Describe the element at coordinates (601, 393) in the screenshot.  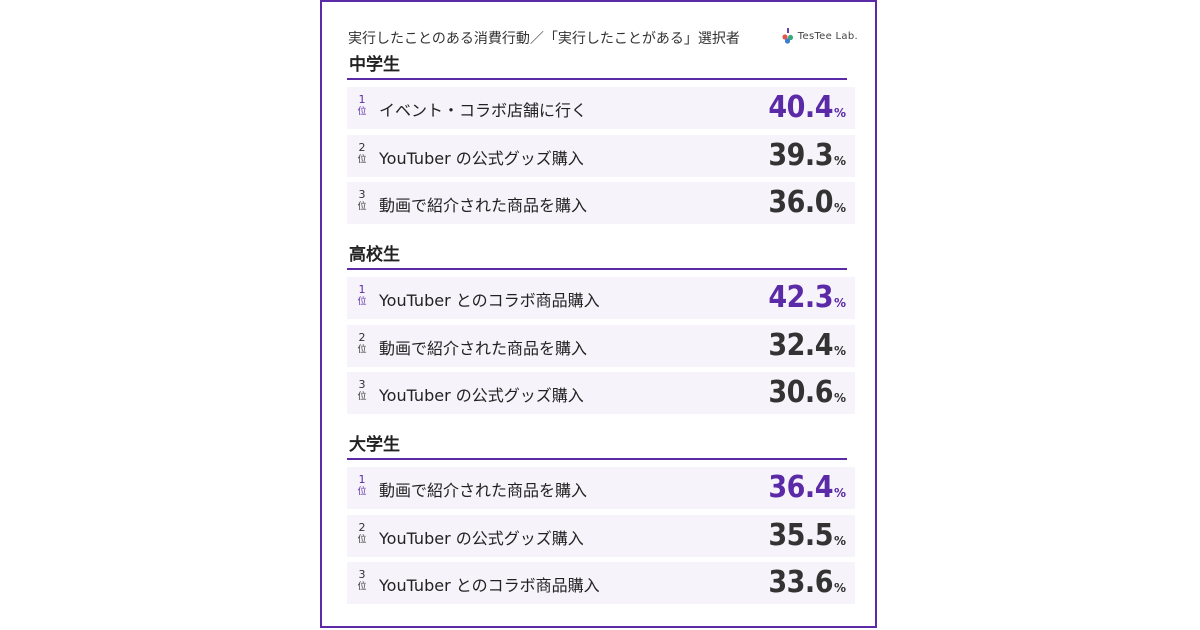
I see `ranking-row: 3 位 YouTuber の公式グッズ購入 30.6%` at that location.